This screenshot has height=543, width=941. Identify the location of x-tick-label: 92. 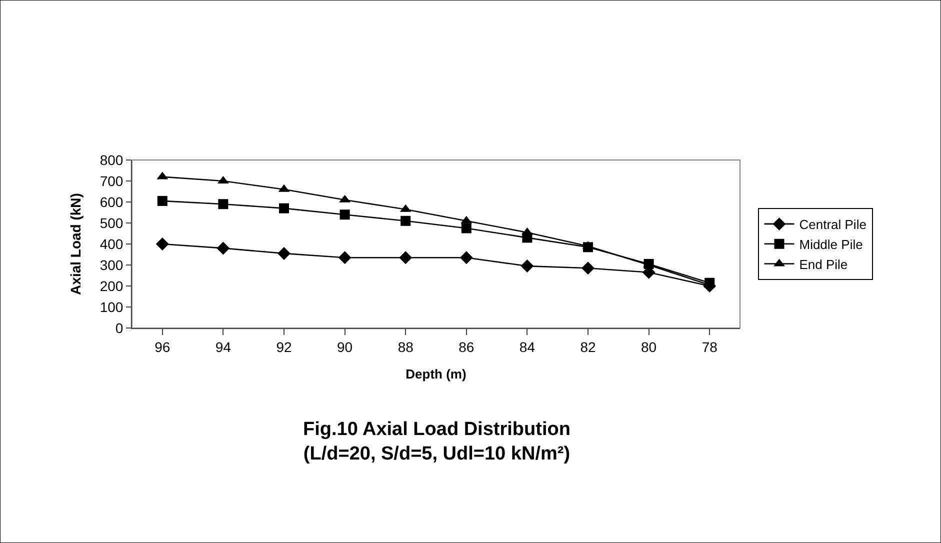
(284, 346).